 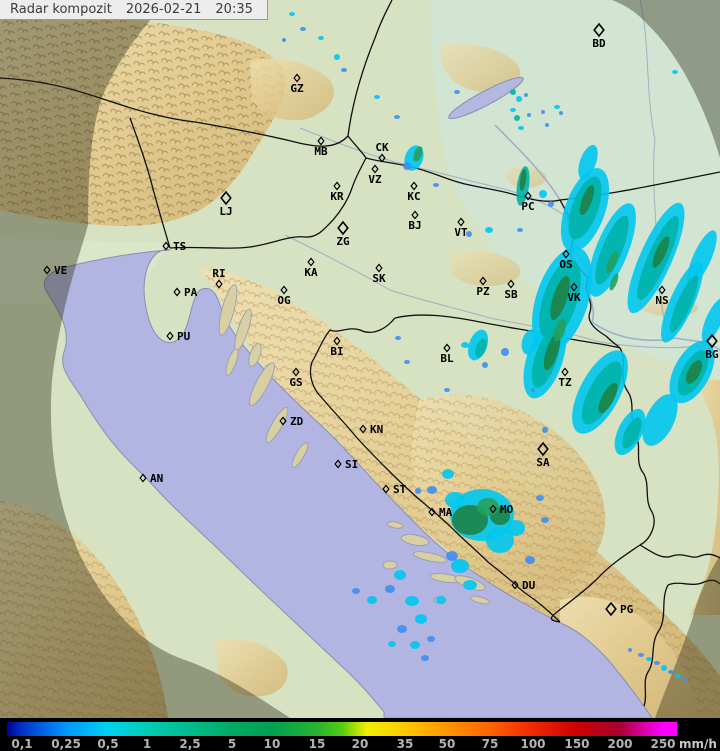 I want to click on city-marker-bl: BL, so click(x=447, y=354).